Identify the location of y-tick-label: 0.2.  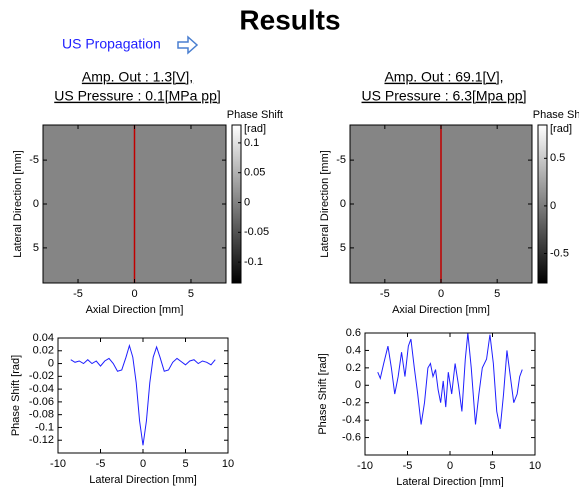
(353, 368).